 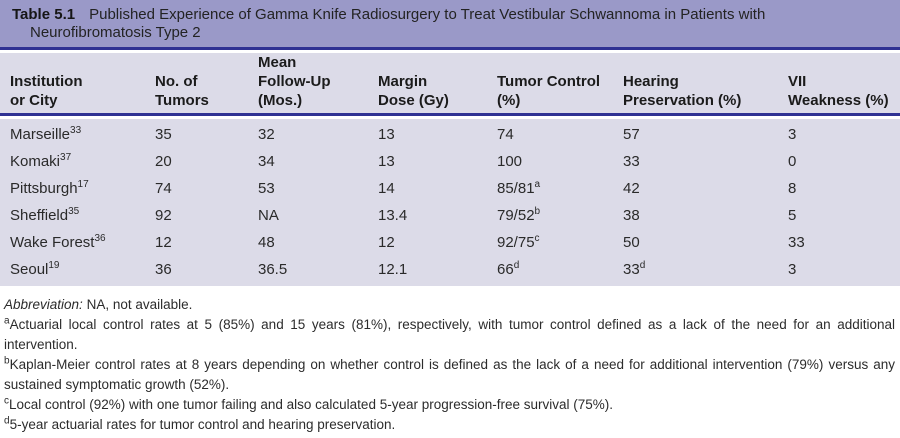 What do you see at coordinates (206, 215) in the screenshot?
I see `tumors-cell: 92` at bounding box center [206, 215].